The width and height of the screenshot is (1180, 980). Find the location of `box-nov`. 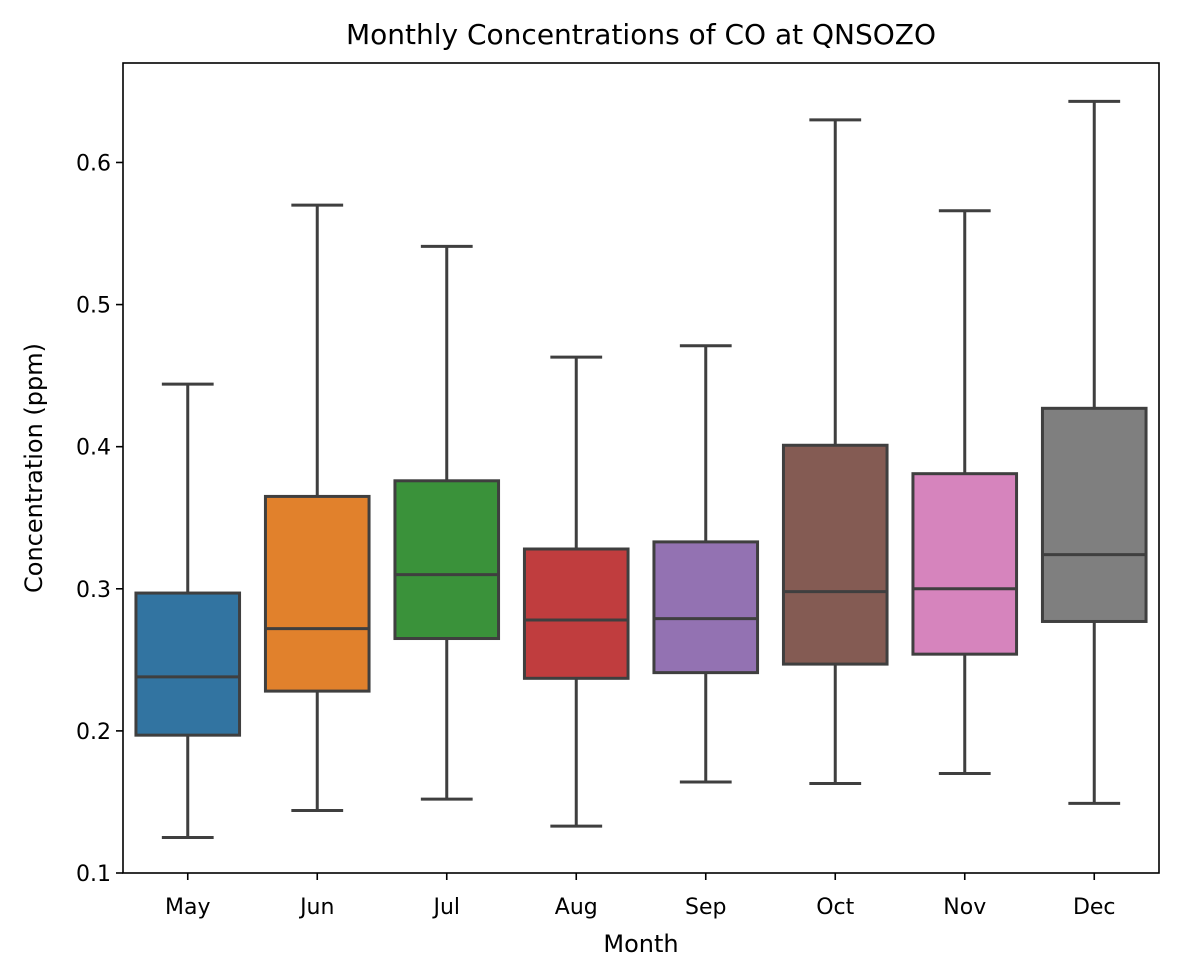

box-nov is located at coordinates (965, 564).